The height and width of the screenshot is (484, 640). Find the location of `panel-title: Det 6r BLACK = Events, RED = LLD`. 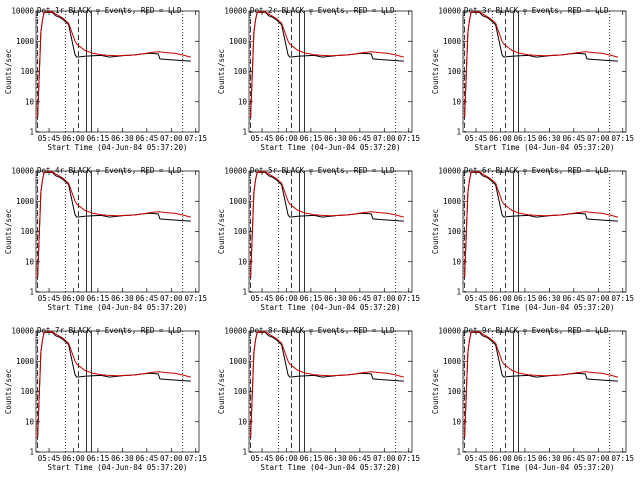

panel-title: Det 6r BLACK = Events, RED = LLD is located at coordinates (536, 170).